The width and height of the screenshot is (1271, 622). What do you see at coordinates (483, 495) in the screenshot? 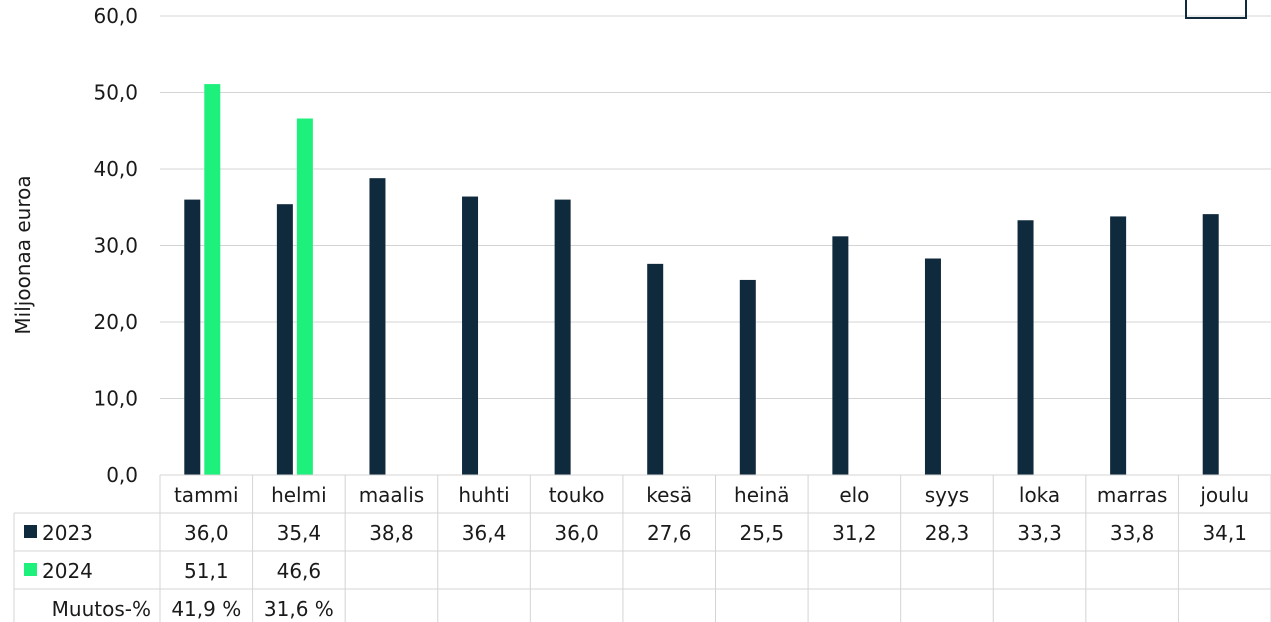
I see `x-tick-label: huhti` at bounding box center [483, 495].